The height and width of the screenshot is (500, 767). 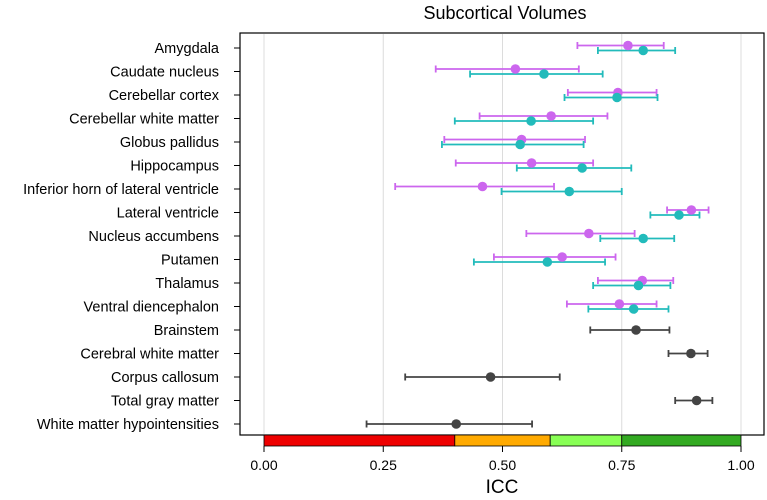 I want to click on category-label: Amygdala, so click(x=187, y=49).